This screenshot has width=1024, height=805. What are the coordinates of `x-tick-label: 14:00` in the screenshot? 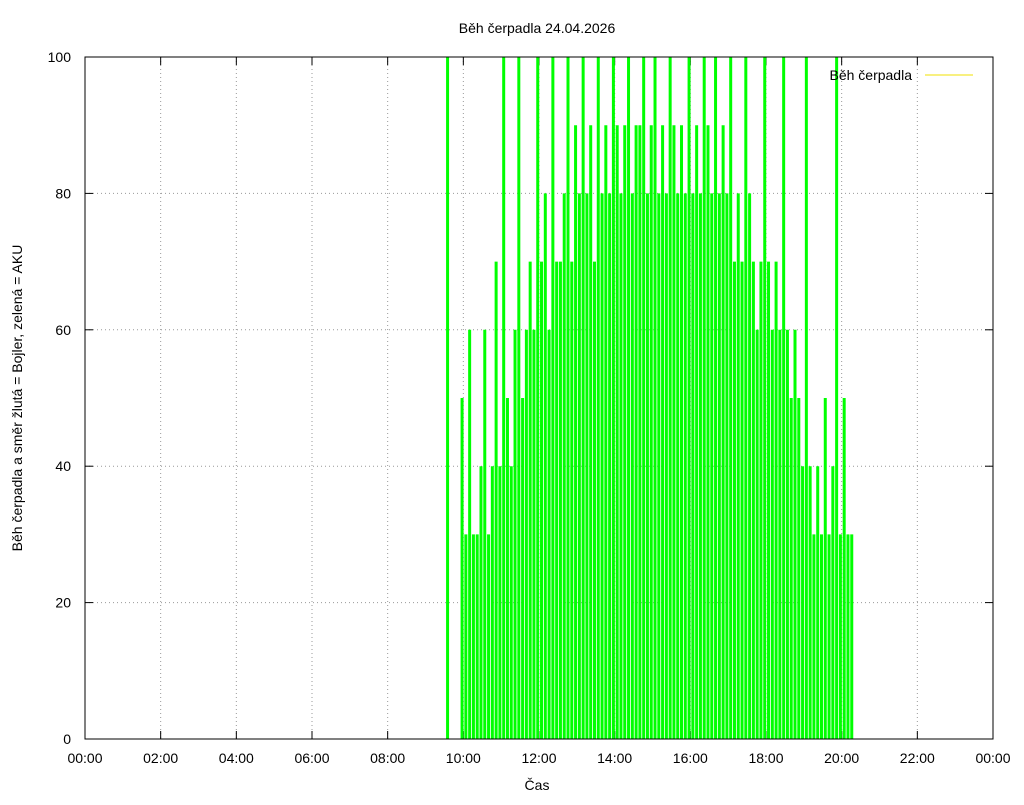 It's located at (614, 758).